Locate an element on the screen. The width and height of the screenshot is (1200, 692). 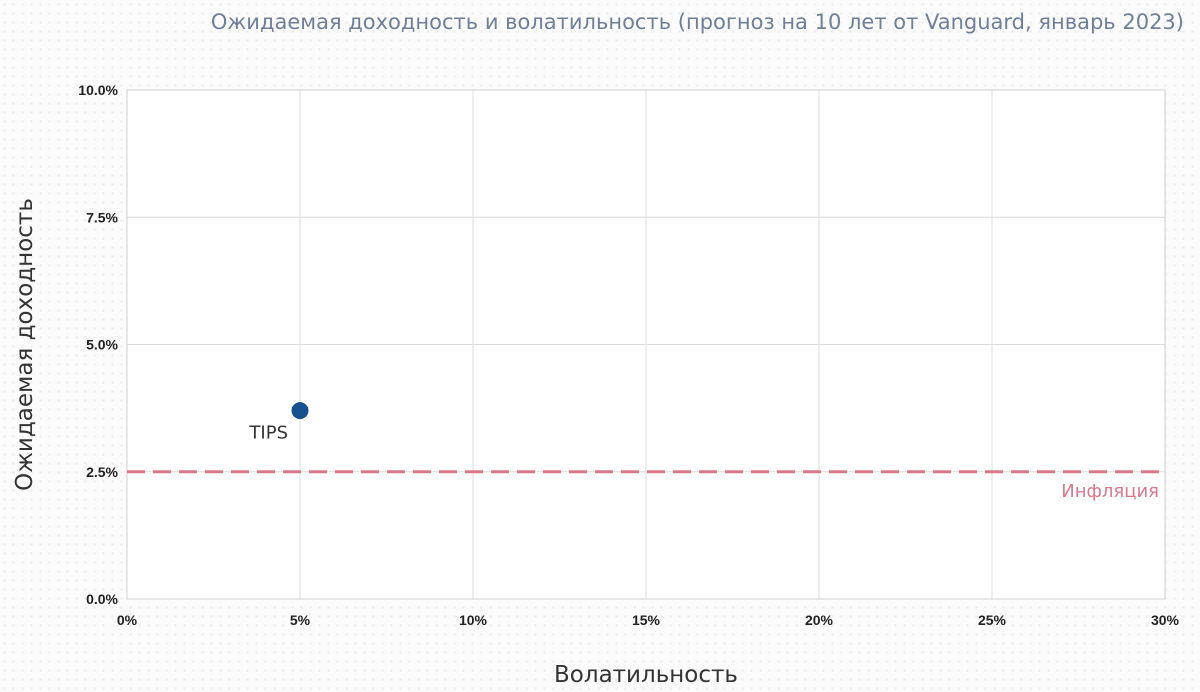
x-tick-label: 15% is located at coordinates (646, 620).